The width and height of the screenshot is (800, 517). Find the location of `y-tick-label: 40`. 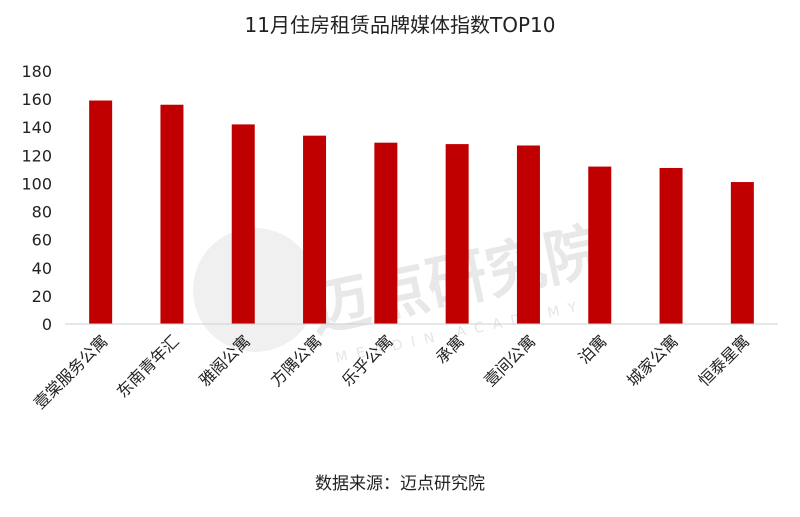

y-tick-label: 40 is located at coordinates (42, 268).